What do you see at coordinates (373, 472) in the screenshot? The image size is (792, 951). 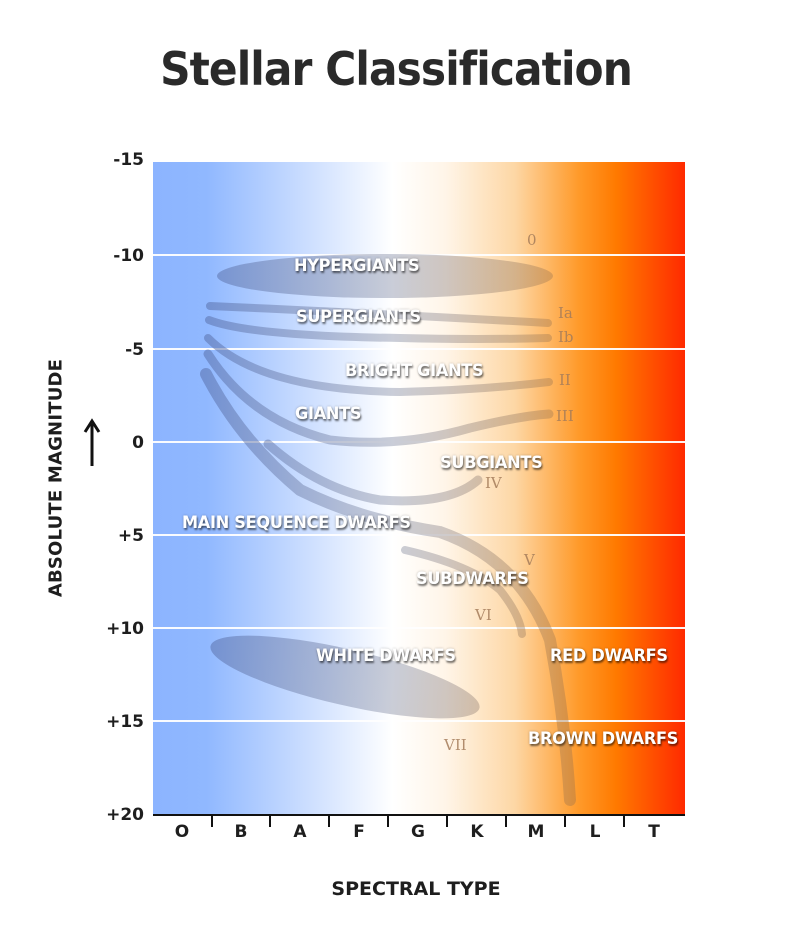 I see `subgiants-band` at bounding box center [373, 472].